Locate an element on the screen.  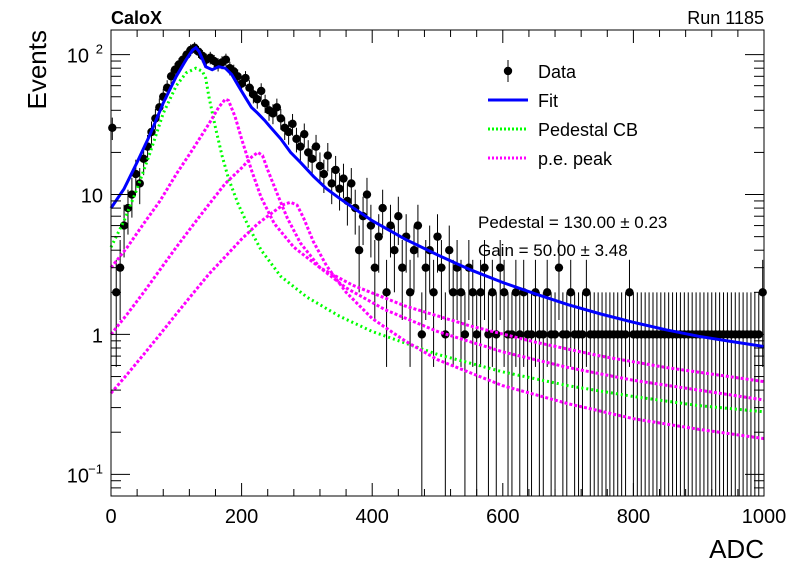
run-label: Run 1185 is located at coordinates (725, 18).